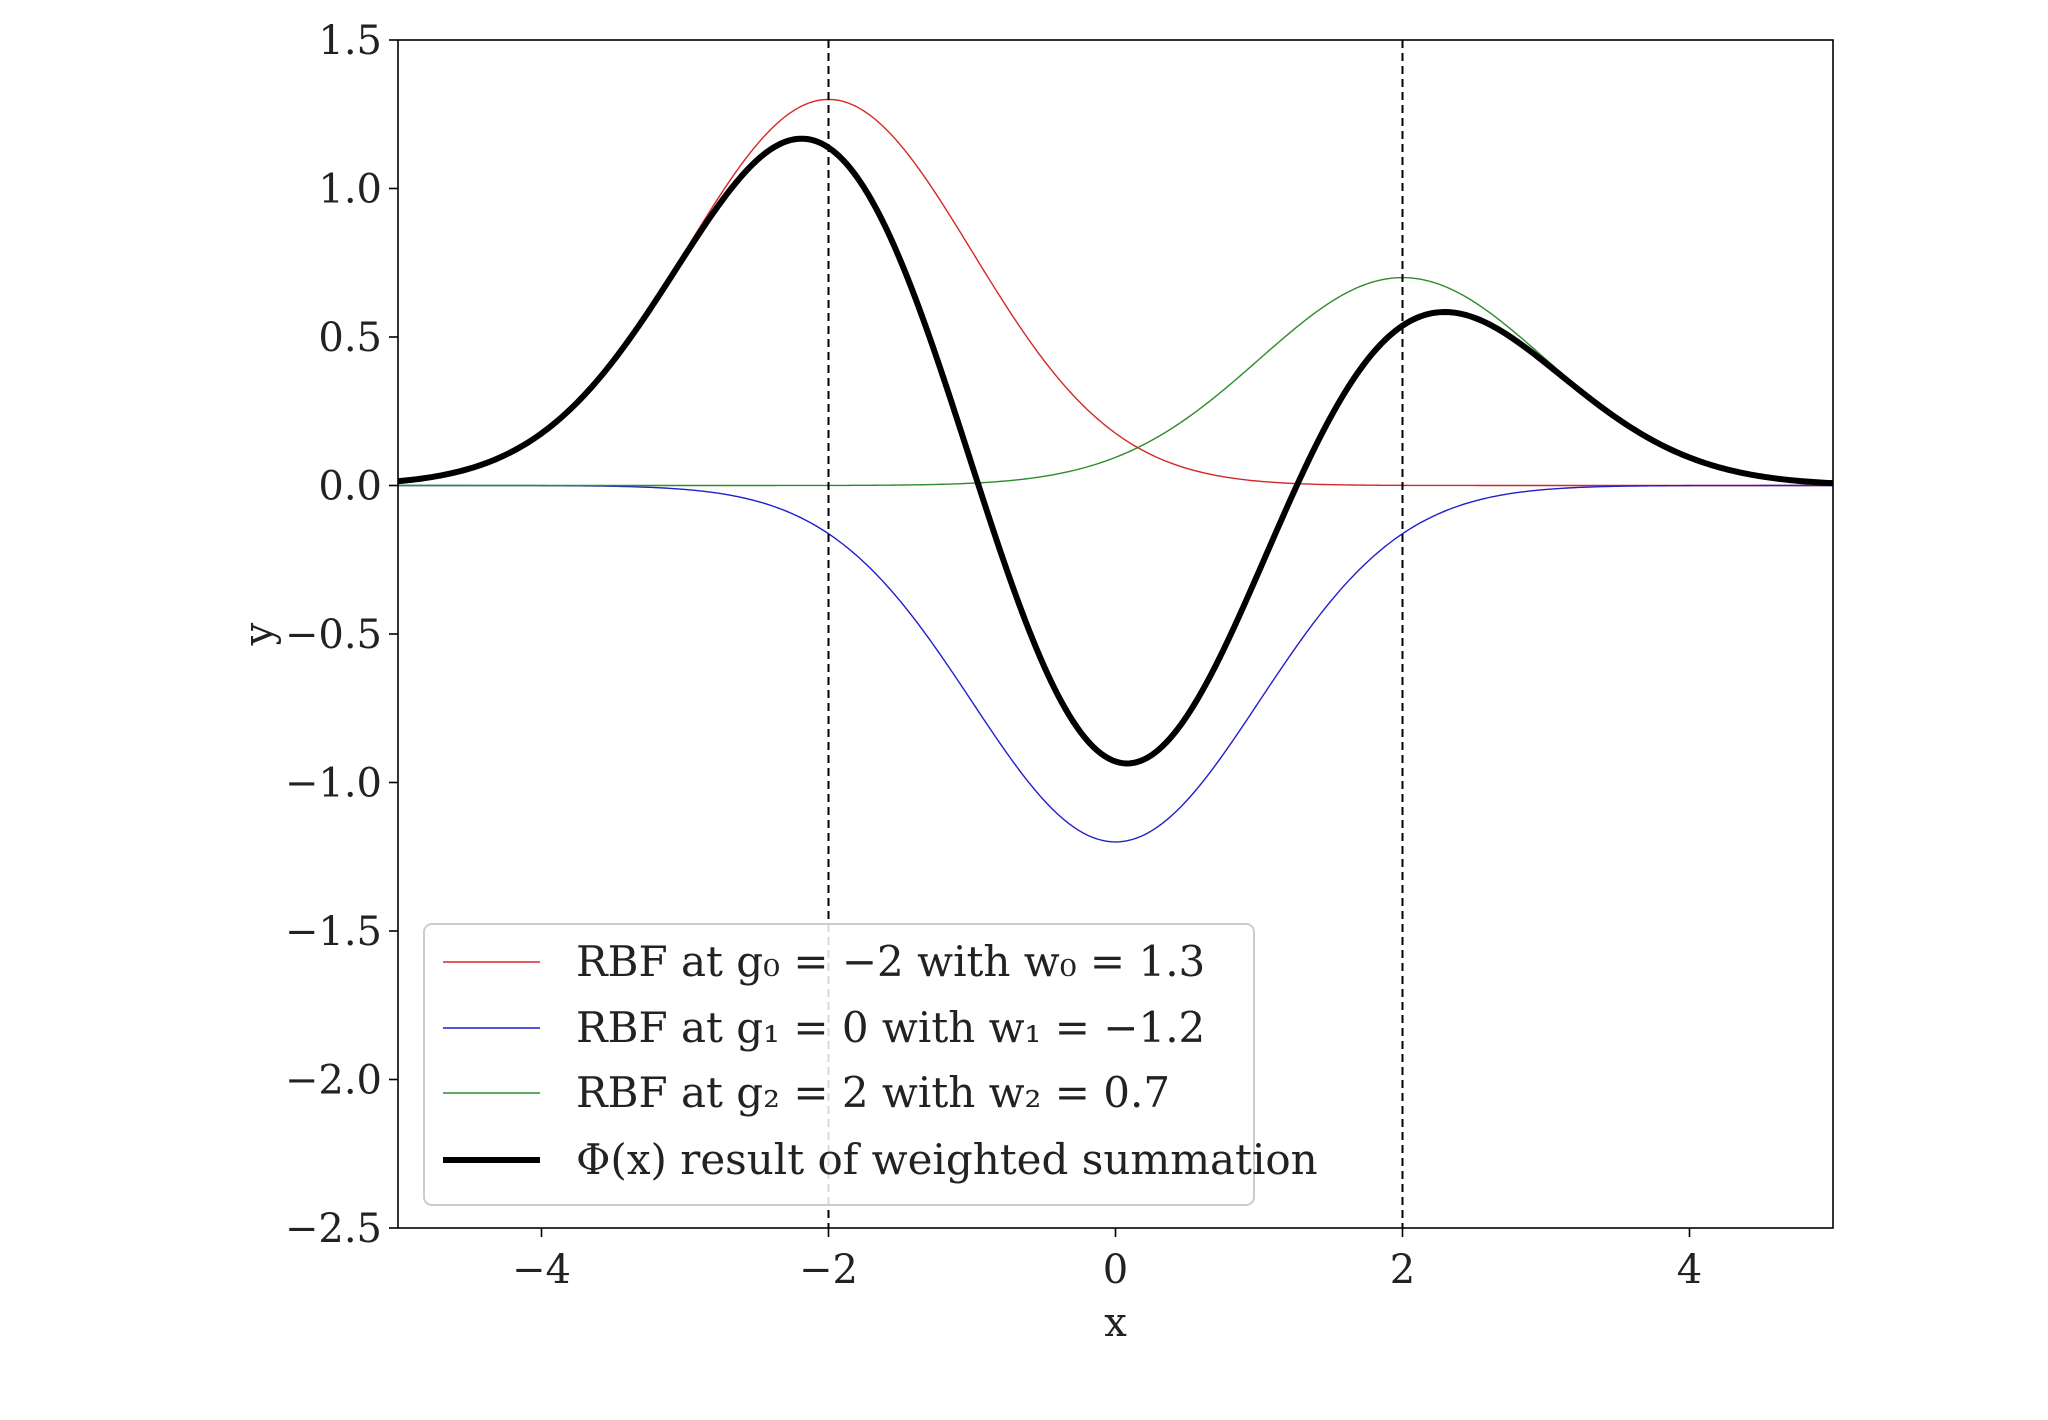 The height and width of the screenshot is (1420, 2048). I want to click on y-tick-label: 0.0, so click(350, 487).